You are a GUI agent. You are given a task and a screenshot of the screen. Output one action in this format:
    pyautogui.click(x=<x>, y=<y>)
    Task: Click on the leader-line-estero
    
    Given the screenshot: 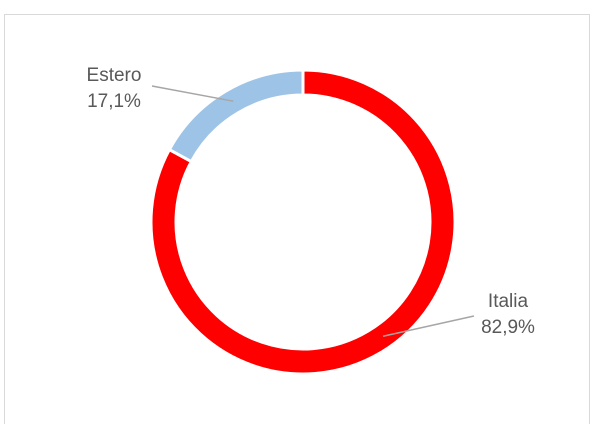 What is the action you would take?
    pyautogui.click(x=192, y=93)
    